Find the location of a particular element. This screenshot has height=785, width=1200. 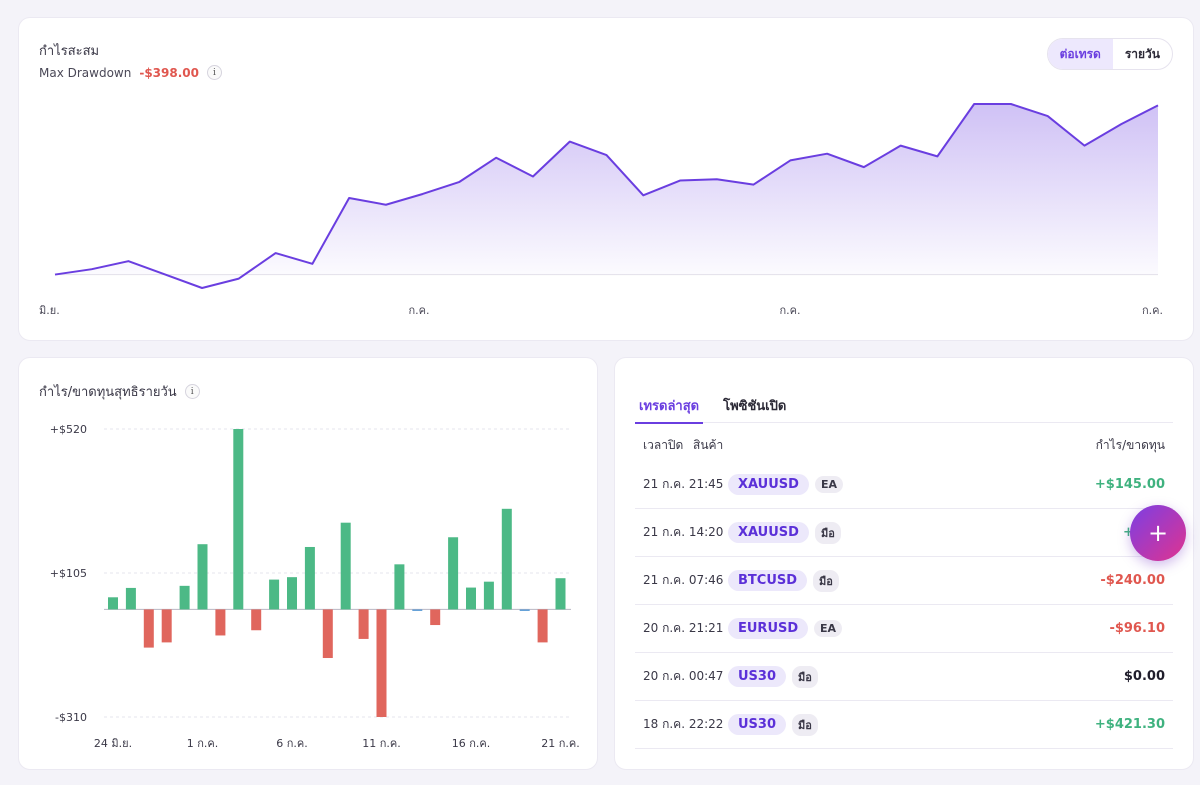

trade-close-time: 21 ก.ค. 21:45 is located at coordinates (683, 484).